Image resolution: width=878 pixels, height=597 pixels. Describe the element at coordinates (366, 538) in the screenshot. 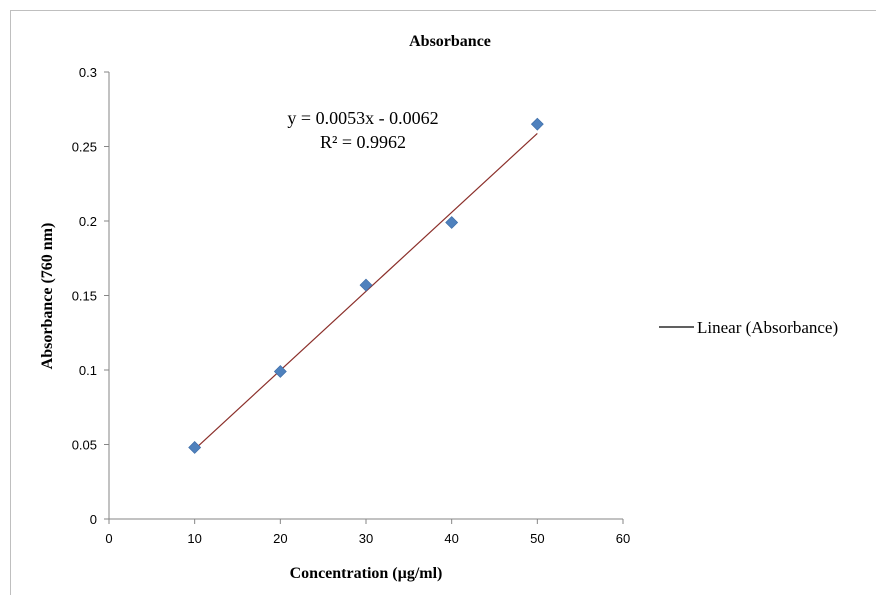

I see `x-tick-label: 30` at that location.